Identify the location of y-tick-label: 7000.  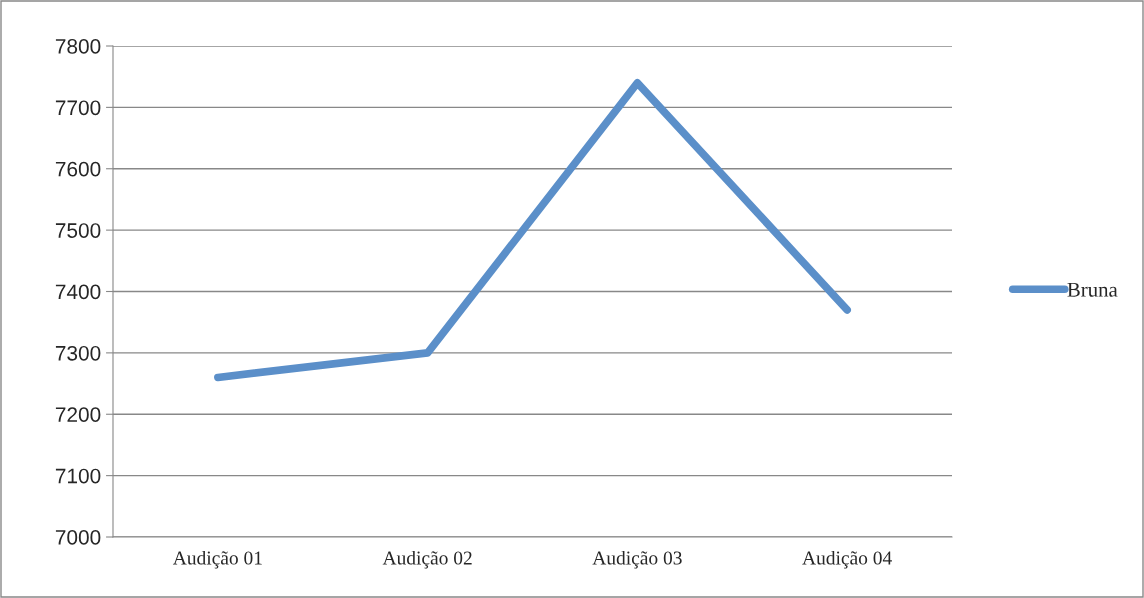
(78, 537).